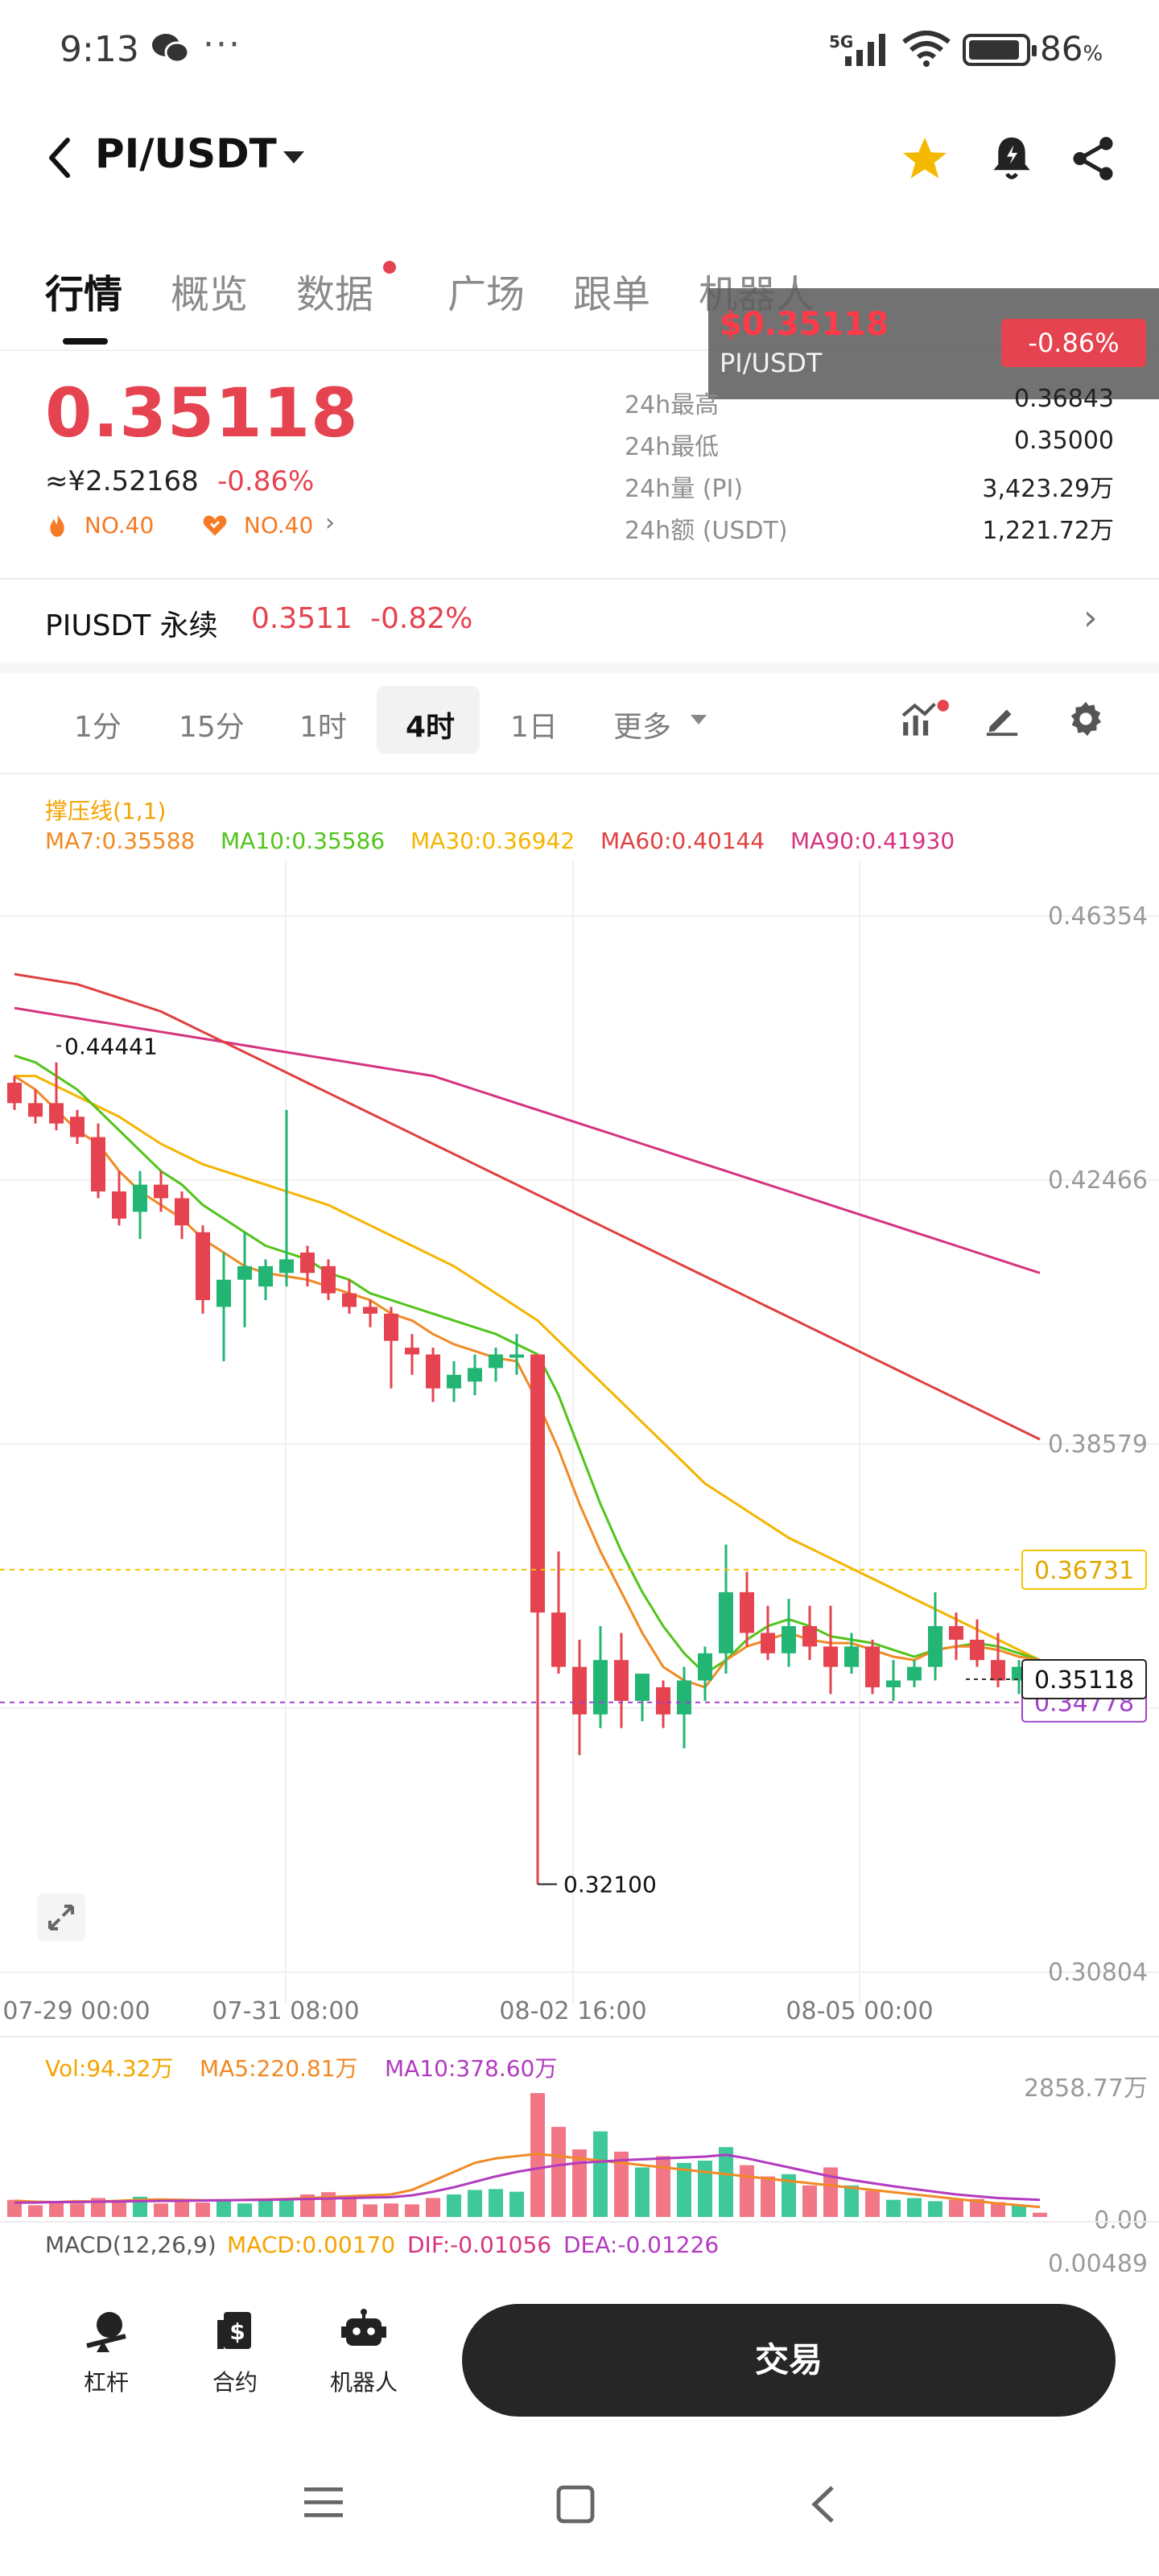  I want to click on settings-gear-icon, so click(1085, 718).